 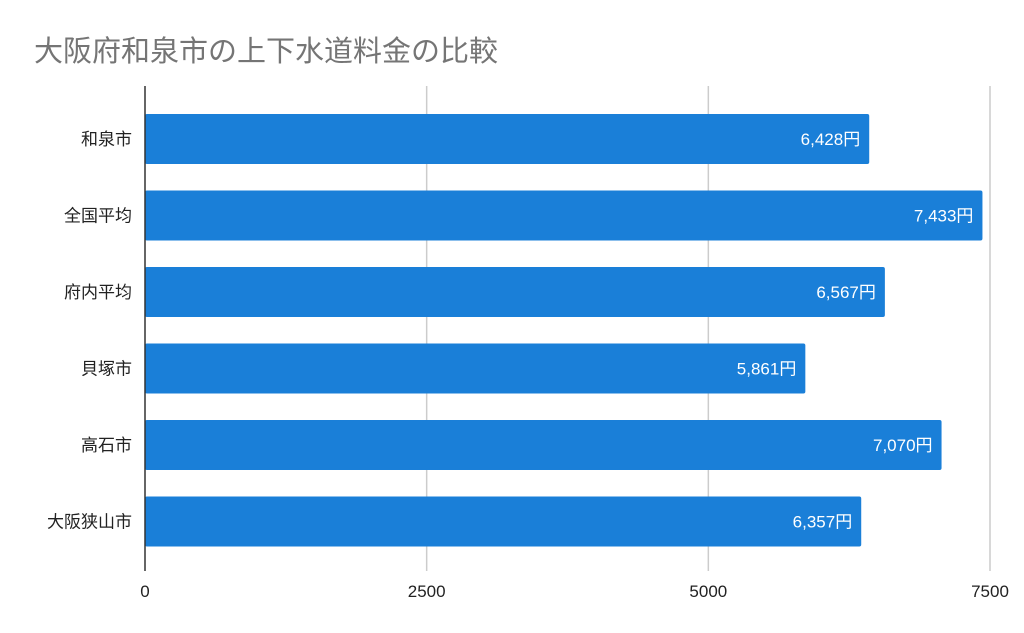 I want to click on x-tick-labels: 0 2500 5000 7500, so click(x=574, y=591).